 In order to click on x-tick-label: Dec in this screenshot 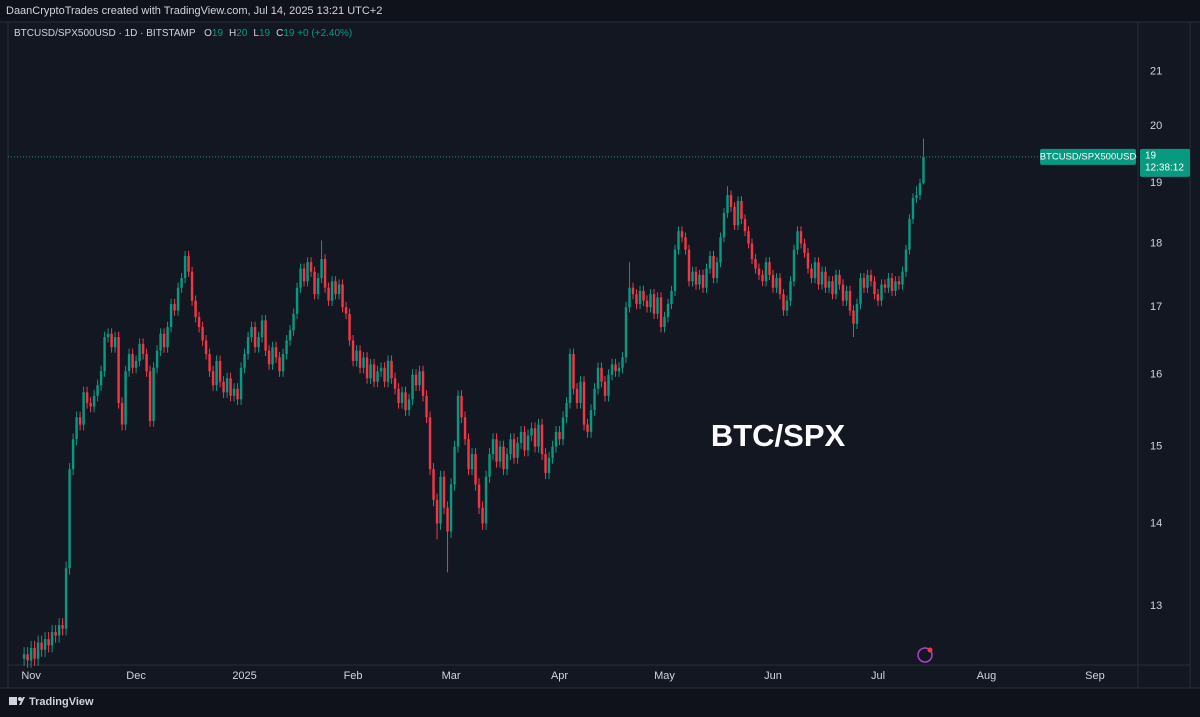, I will do `click(136, 676)`.